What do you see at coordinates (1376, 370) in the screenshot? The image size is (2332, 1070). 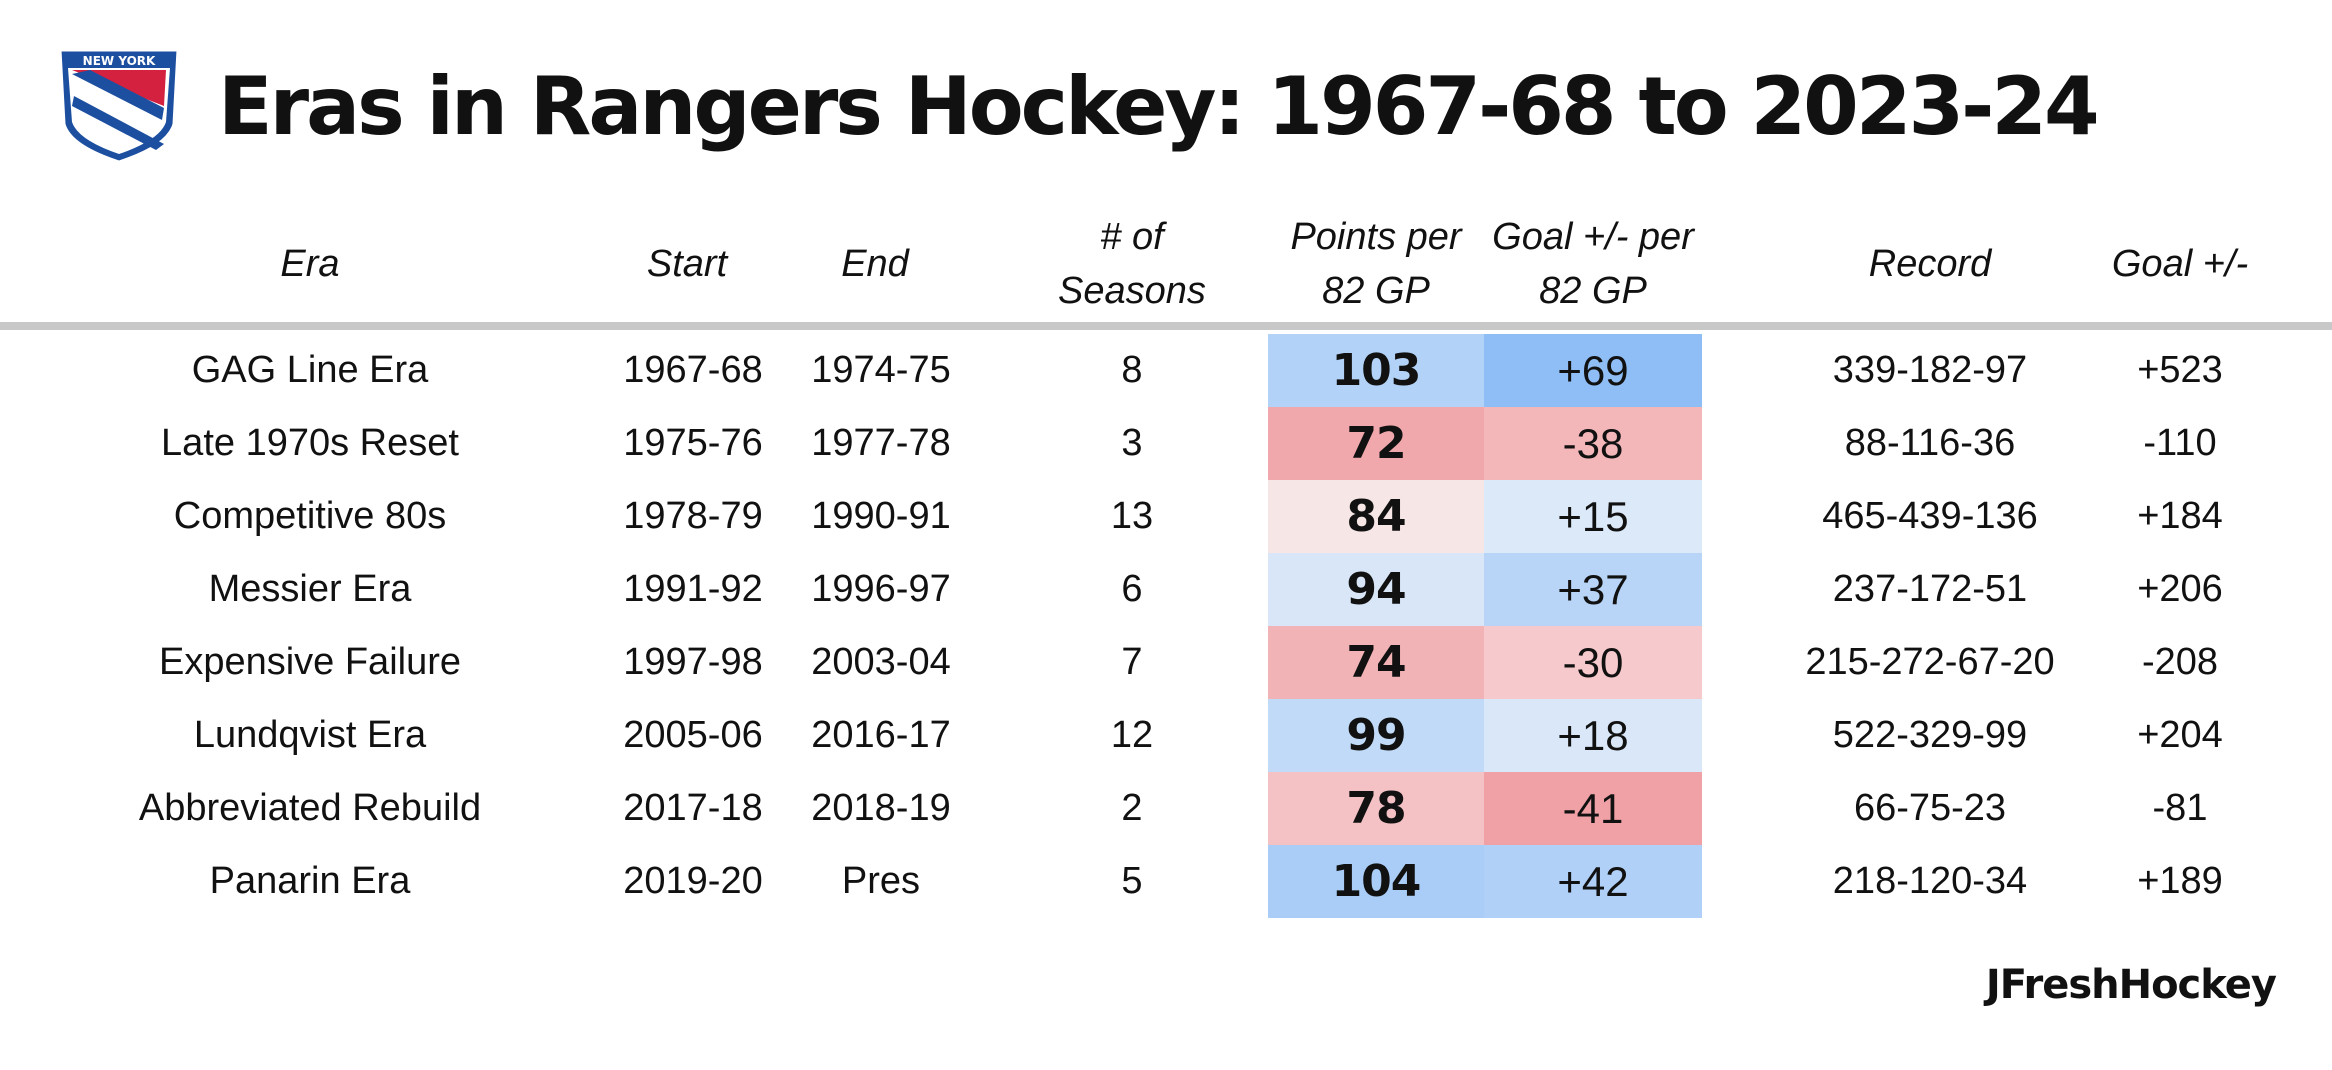 I see `cell-pts82: 103` at bounding box center [1376, 370].